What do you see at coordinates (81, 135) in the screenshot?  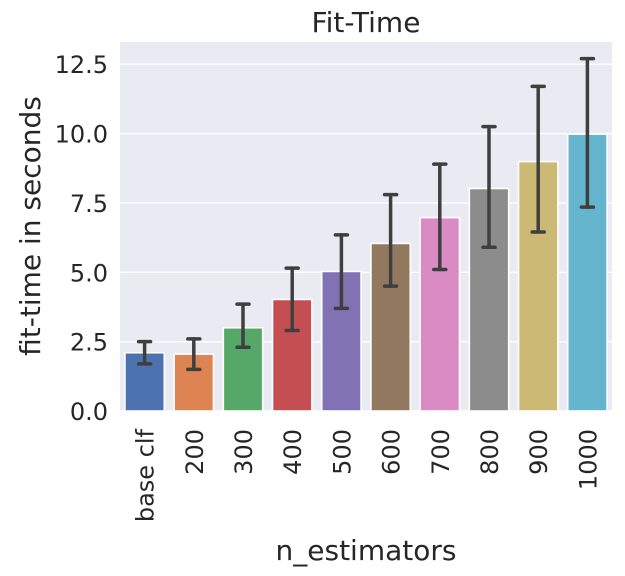 I see `y-tick-label: 10.0` at bounding box center [81, 135].